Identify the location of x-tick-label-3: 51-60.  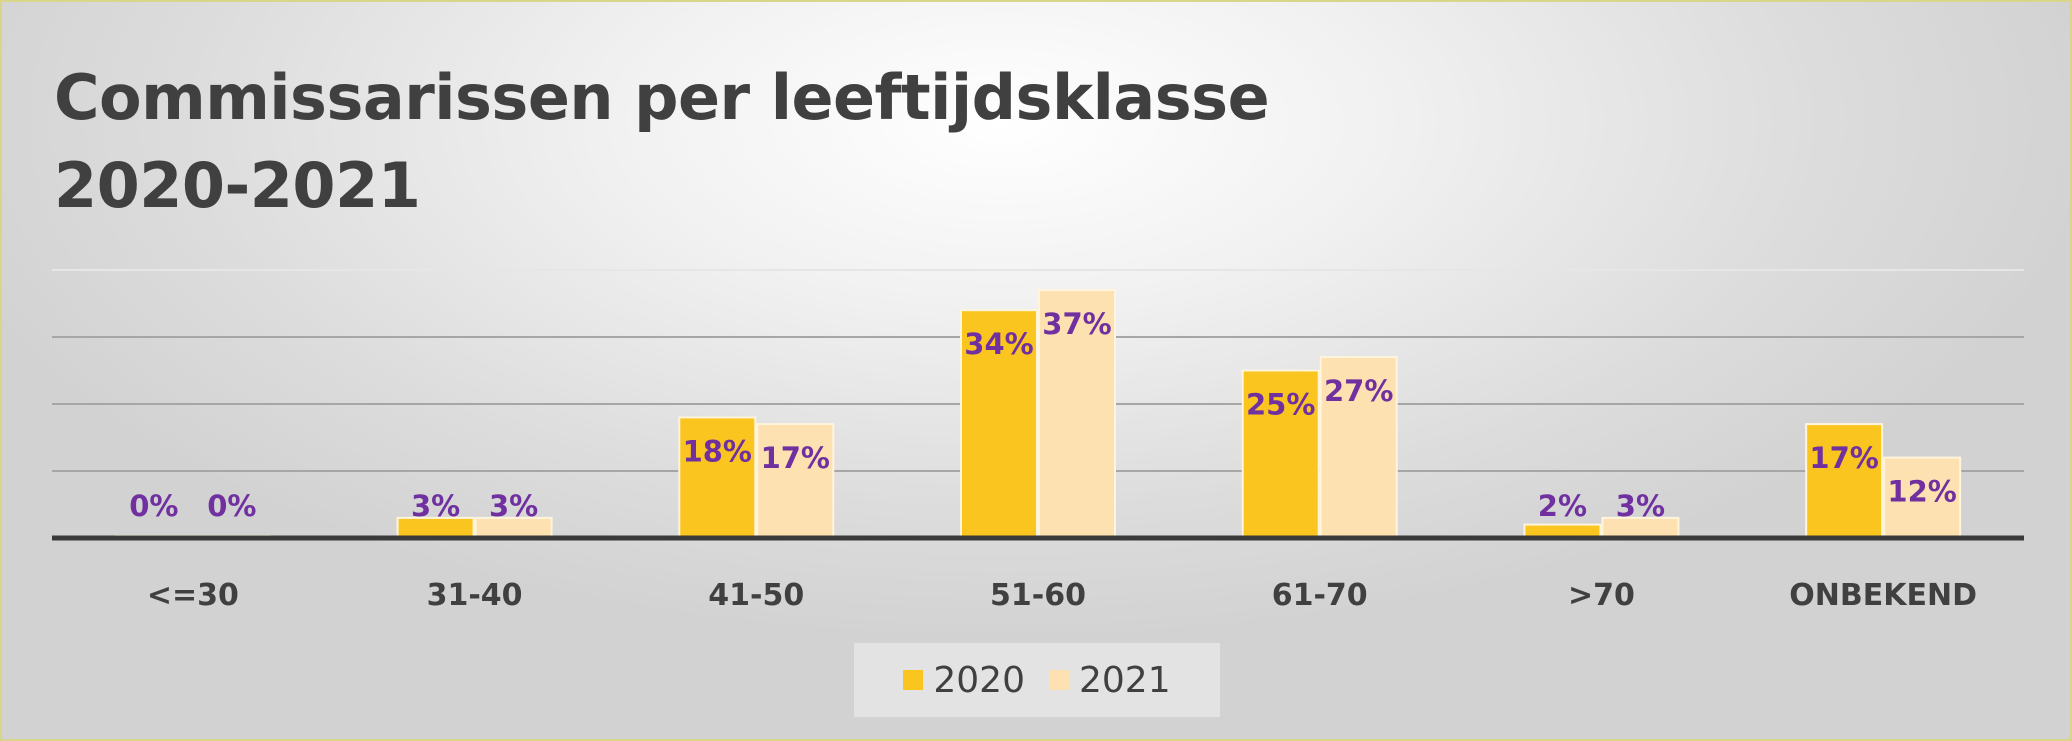
(1038, 595).